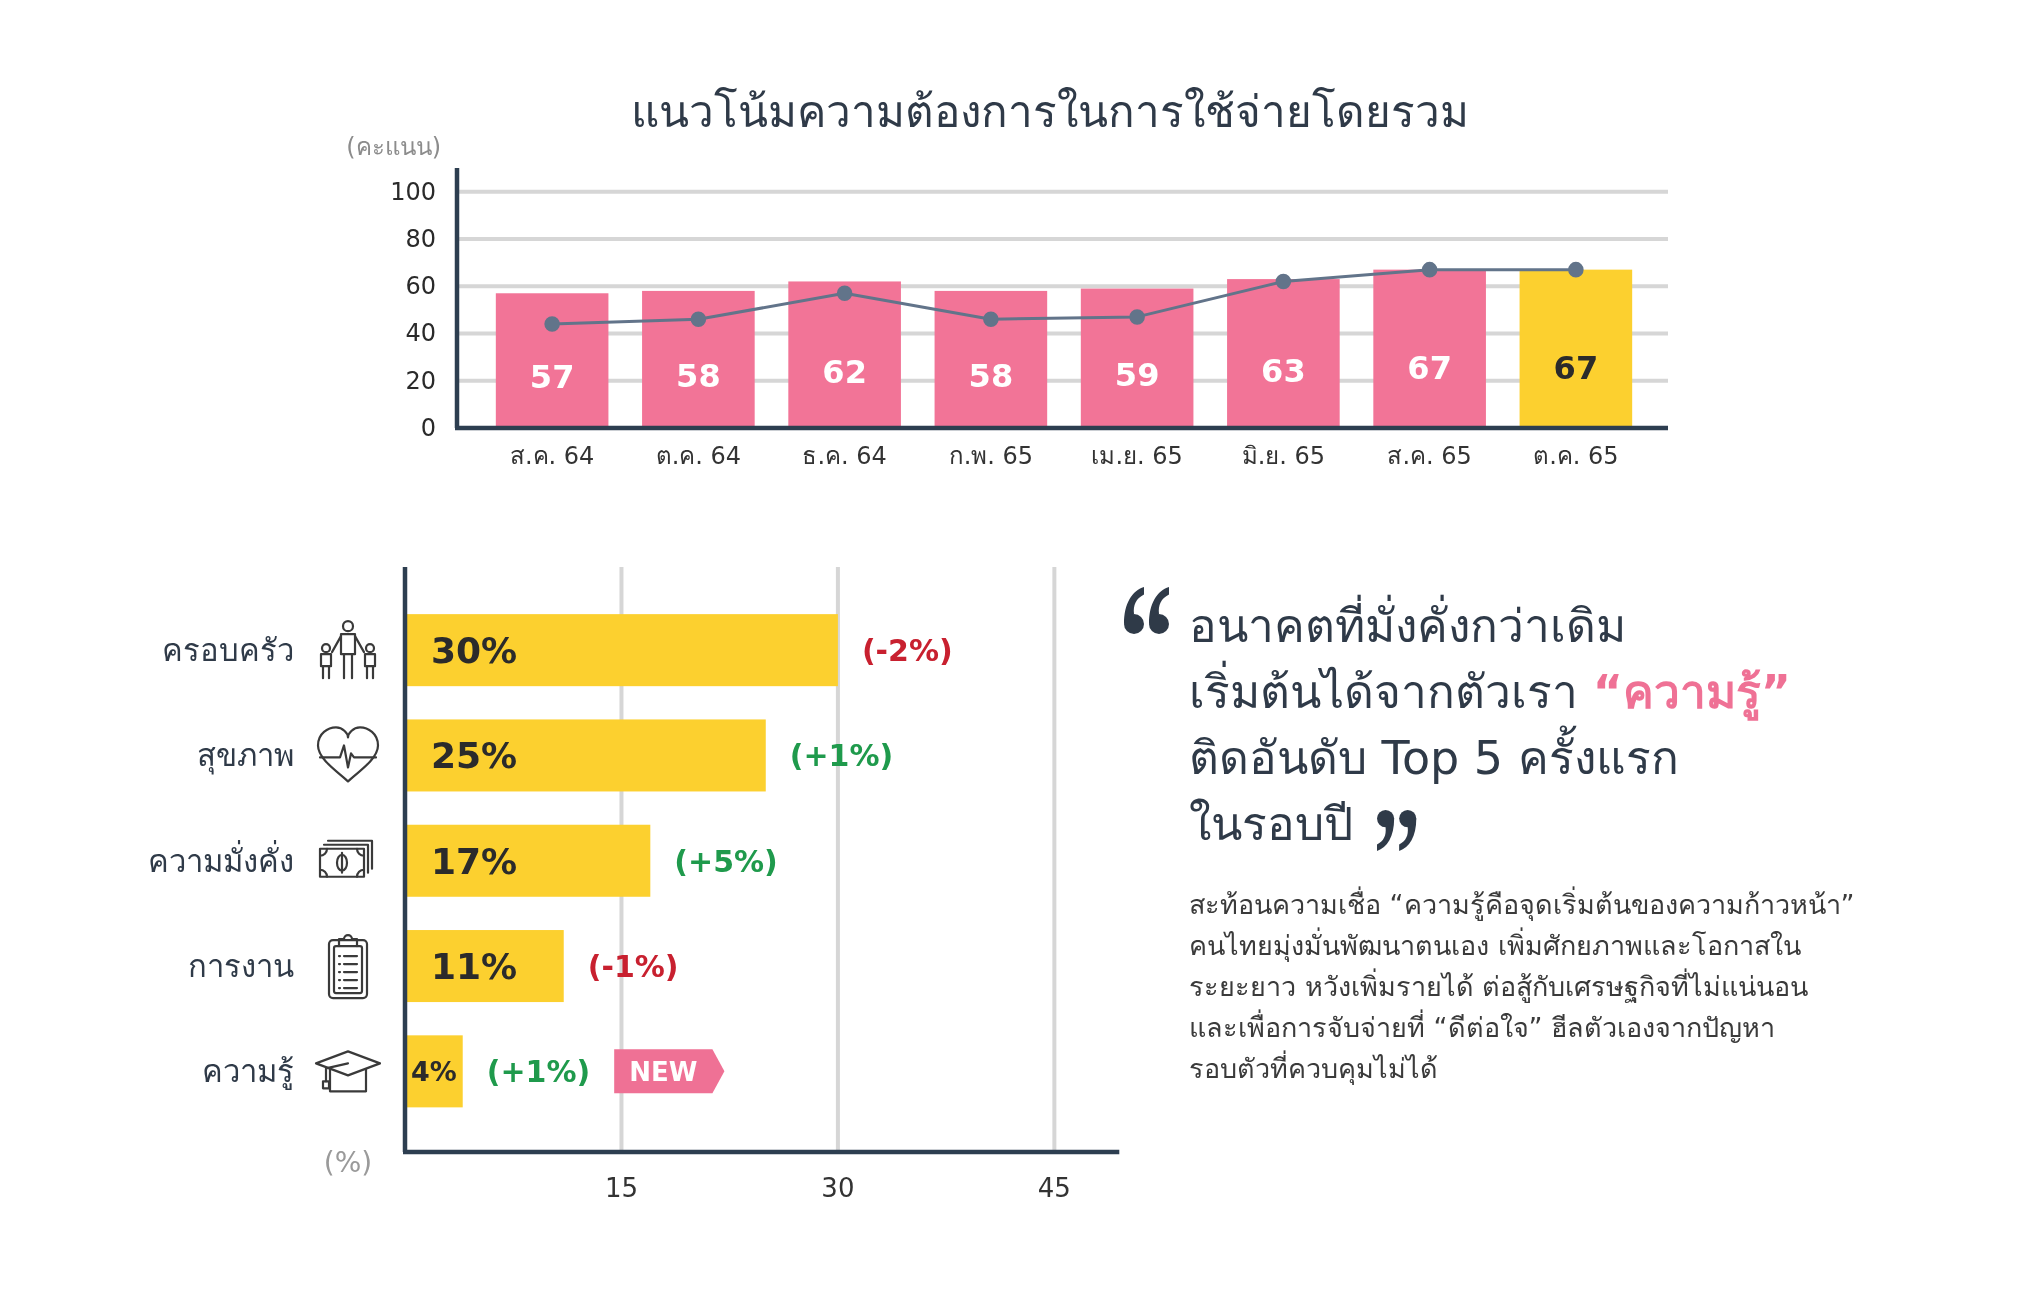 This screenshot has width=2024, height=1316. I want to click on x-axis-title: (%), so click(348, 1162).